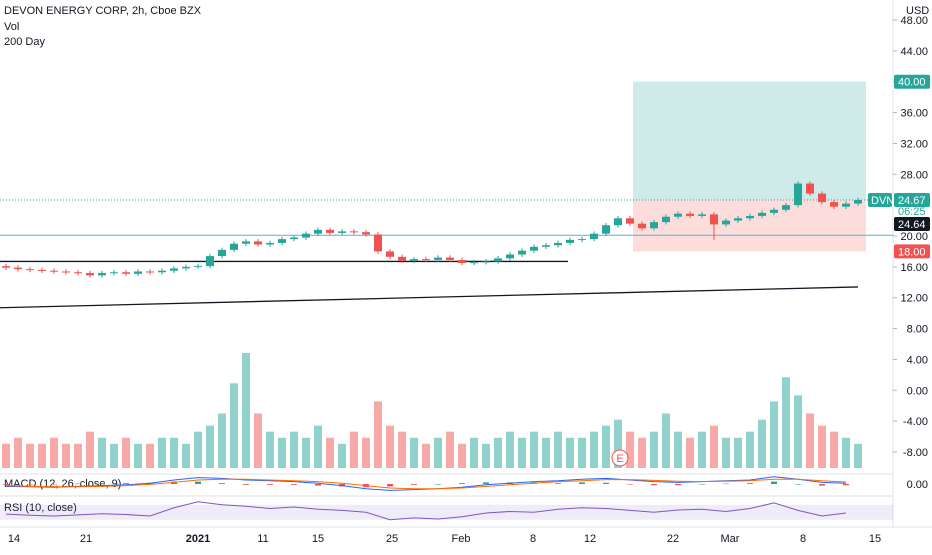 The height and width of the screenshot is (555, 932). Describe the element at coordinates (914, 237) in the screenshot. I see `y-tick-label: 20.00` at that location.